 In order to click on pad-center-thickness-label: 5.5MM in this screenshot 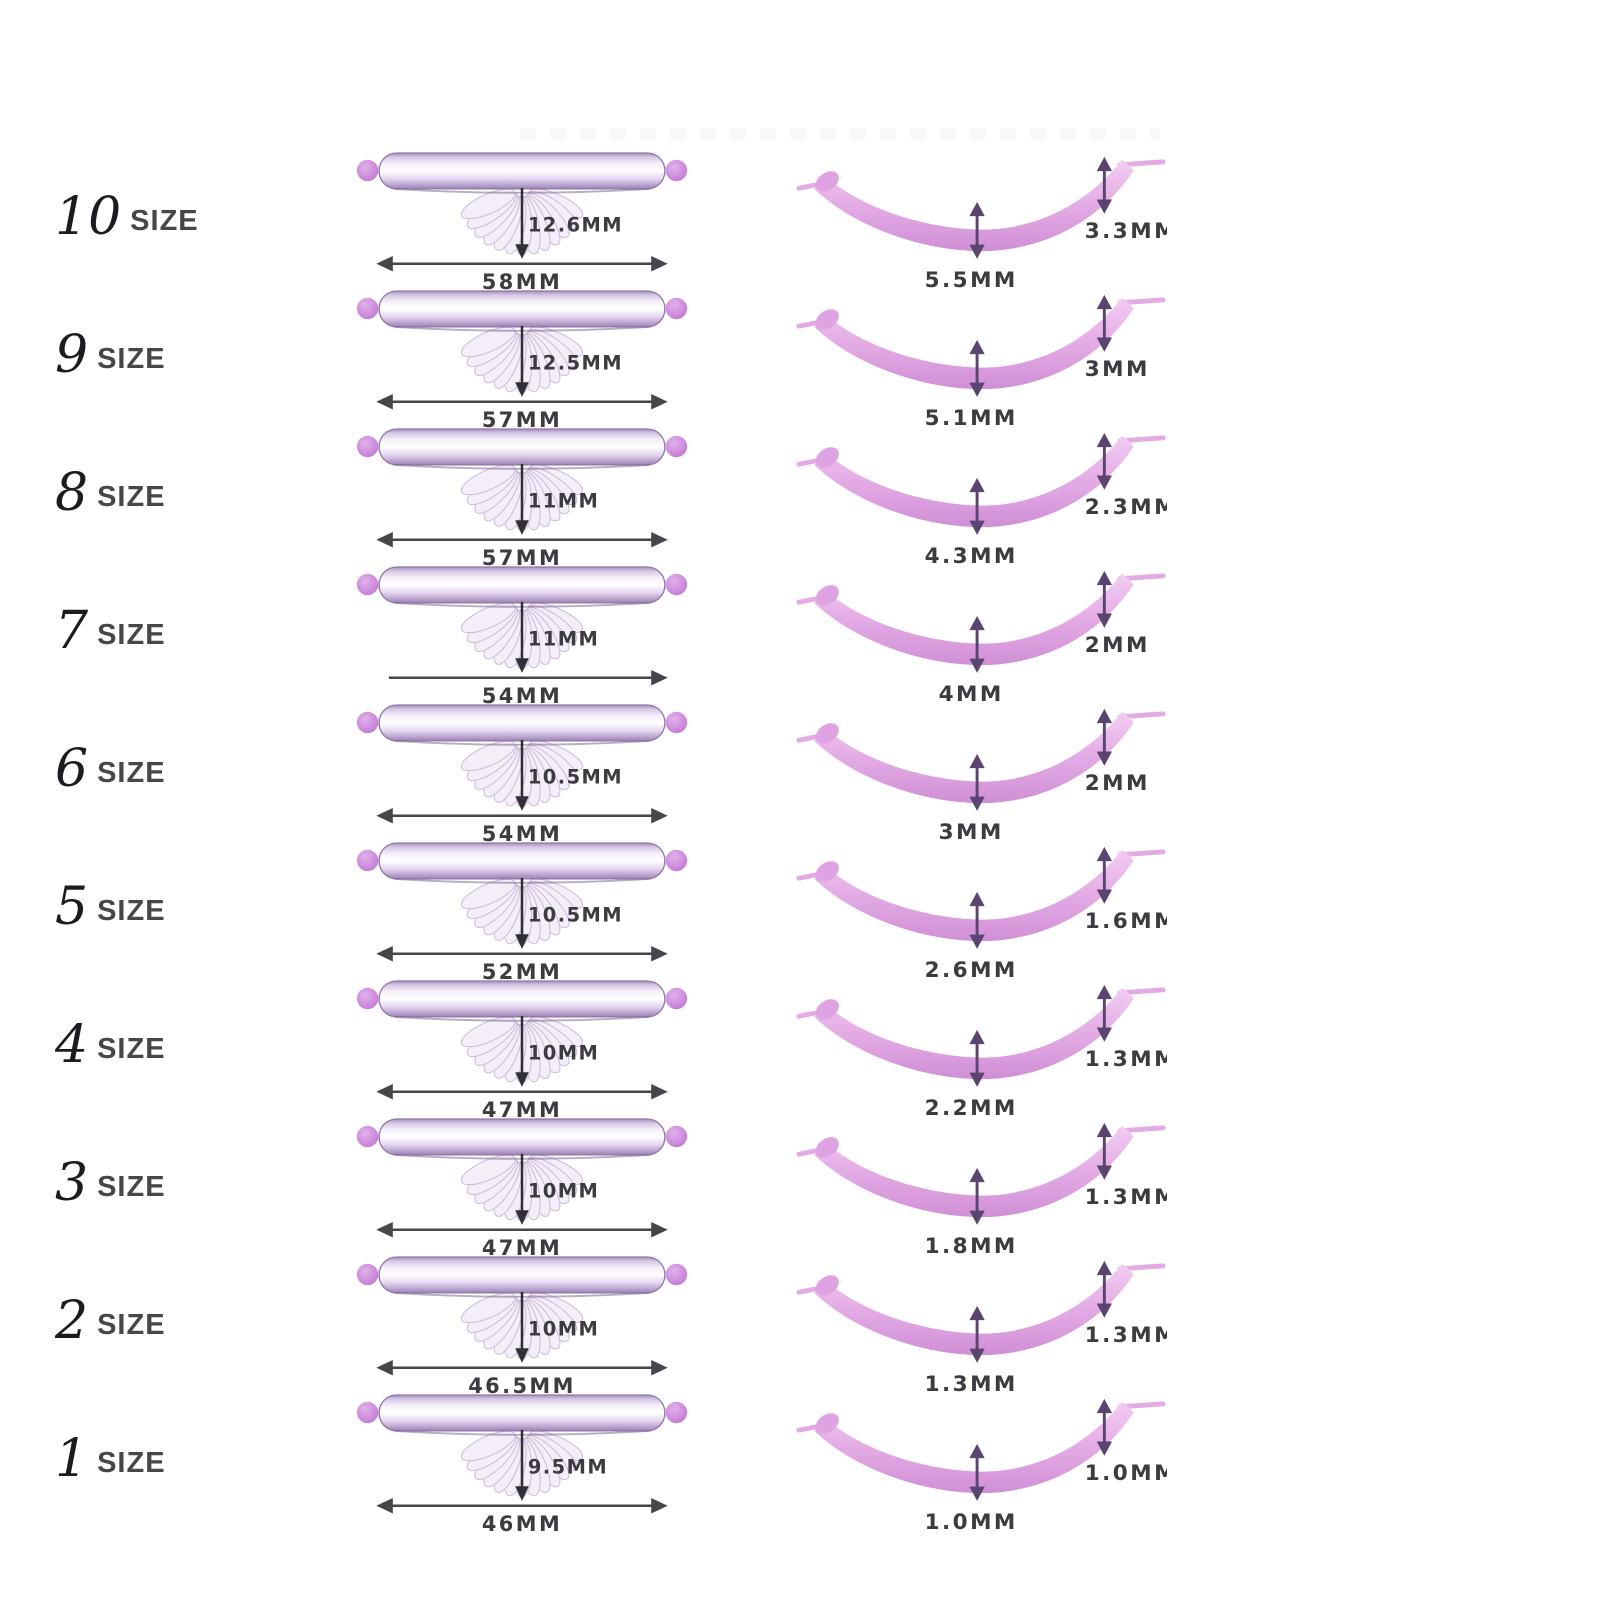, I will do `click(971, 280)`.